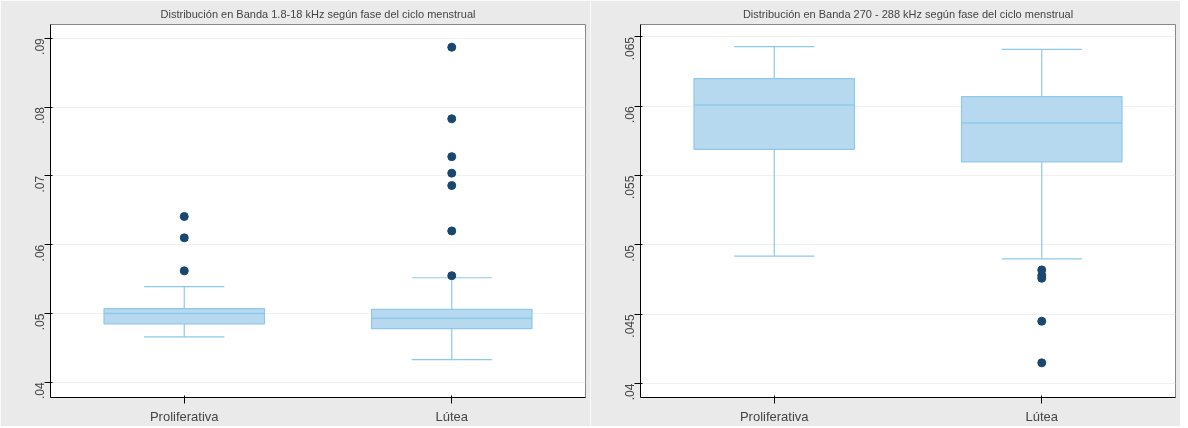  I want to click on y-tick-label: .09, so click(40, 46).